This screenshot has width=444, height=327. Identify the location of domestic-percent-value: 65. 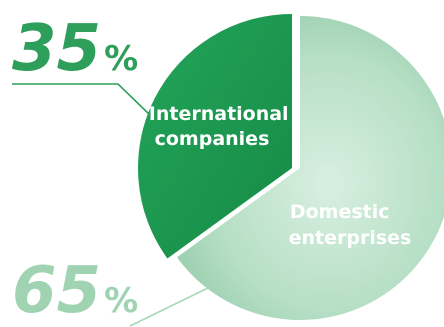
(56, 290).